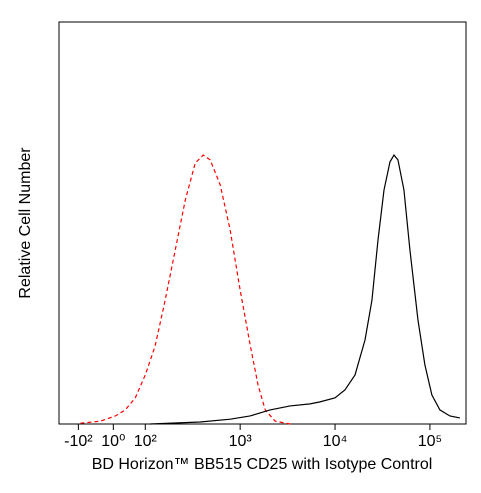  Describe the element at coordinates (25, 223) in the screenshot. I see `y-axis-label: Relative Cell Number` at that location.